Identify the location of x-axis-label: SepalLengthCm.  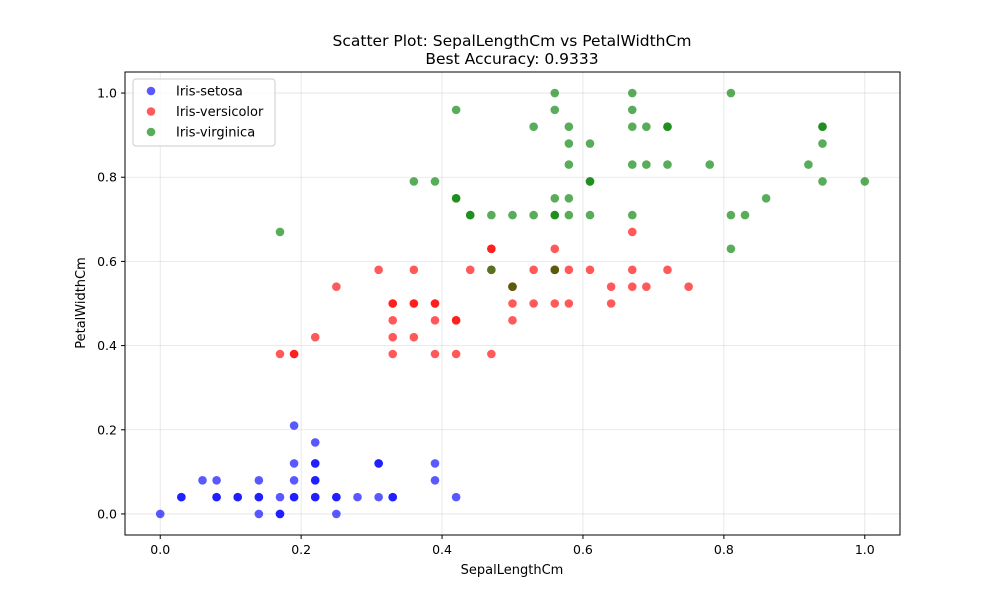
(512, 570).